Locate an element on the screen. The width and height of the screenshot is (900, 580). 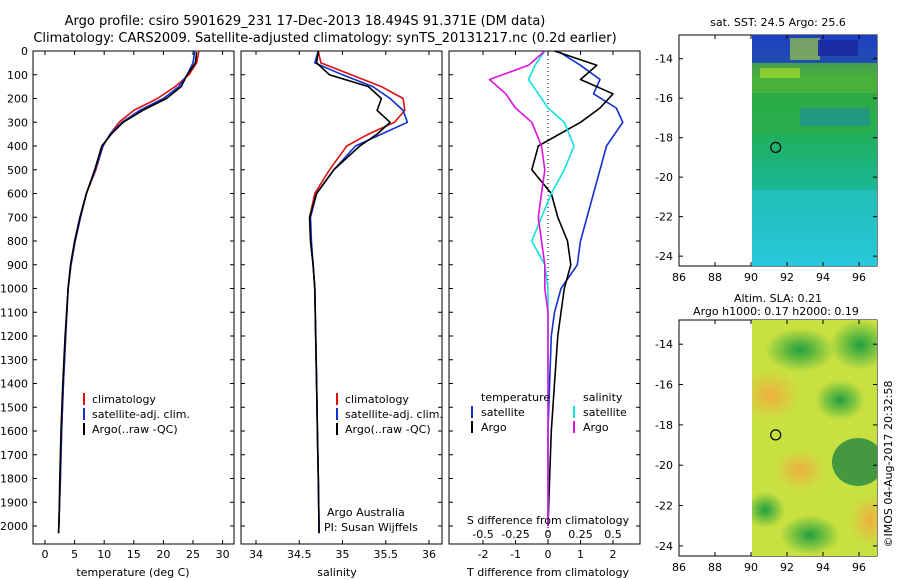
s-tick-label: -0.5 is located at coordinates (482, 534).